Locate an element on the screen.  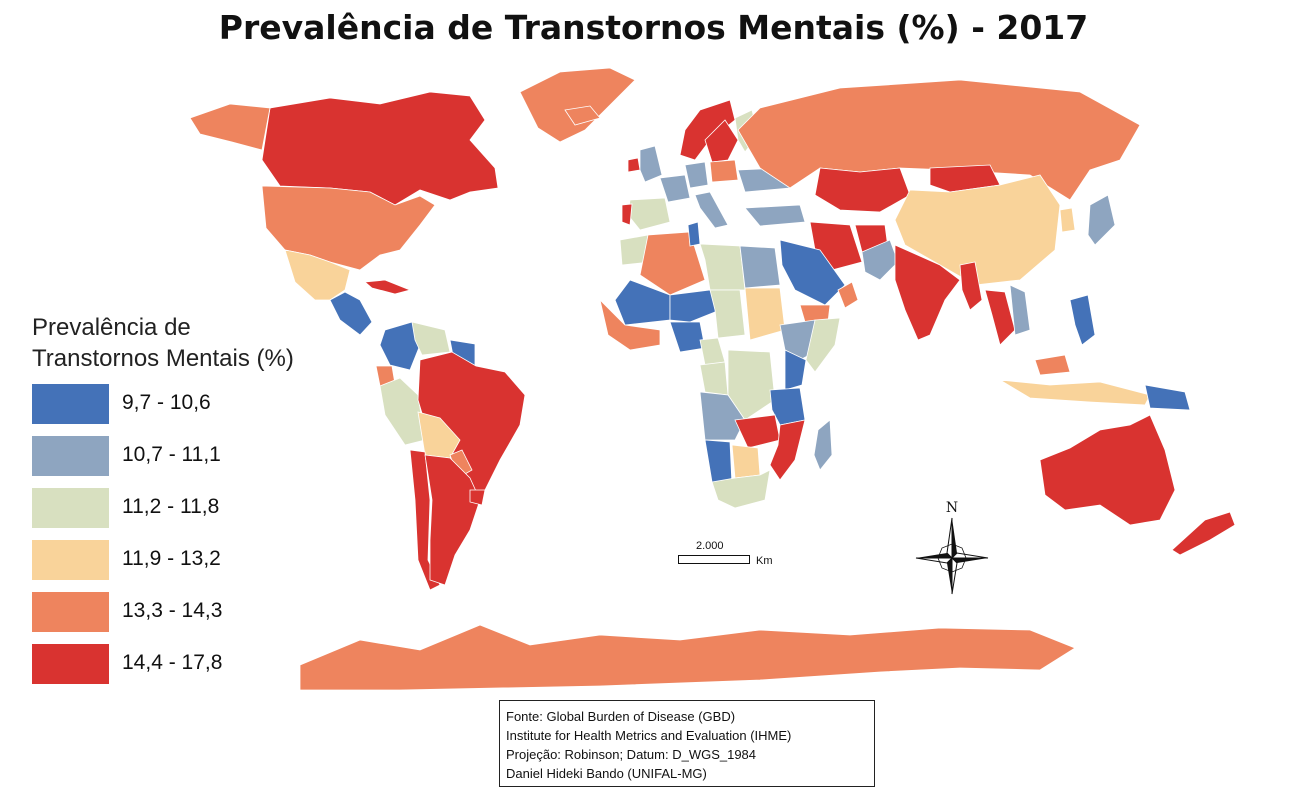
map-region-bol-via is located at coordinates (439, 435).